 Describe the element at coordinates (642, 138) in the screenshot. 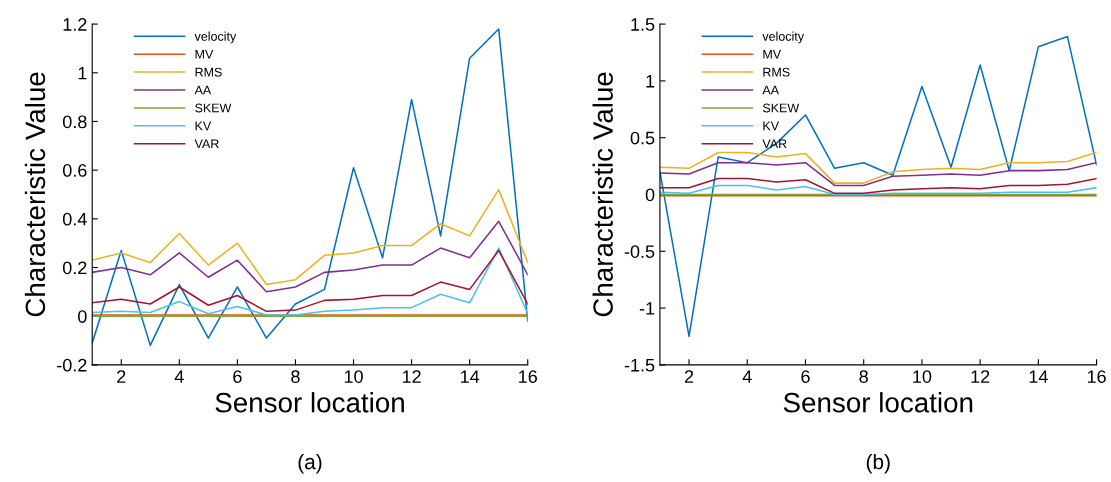

I see `y-tick-label: 0.5` at that location.